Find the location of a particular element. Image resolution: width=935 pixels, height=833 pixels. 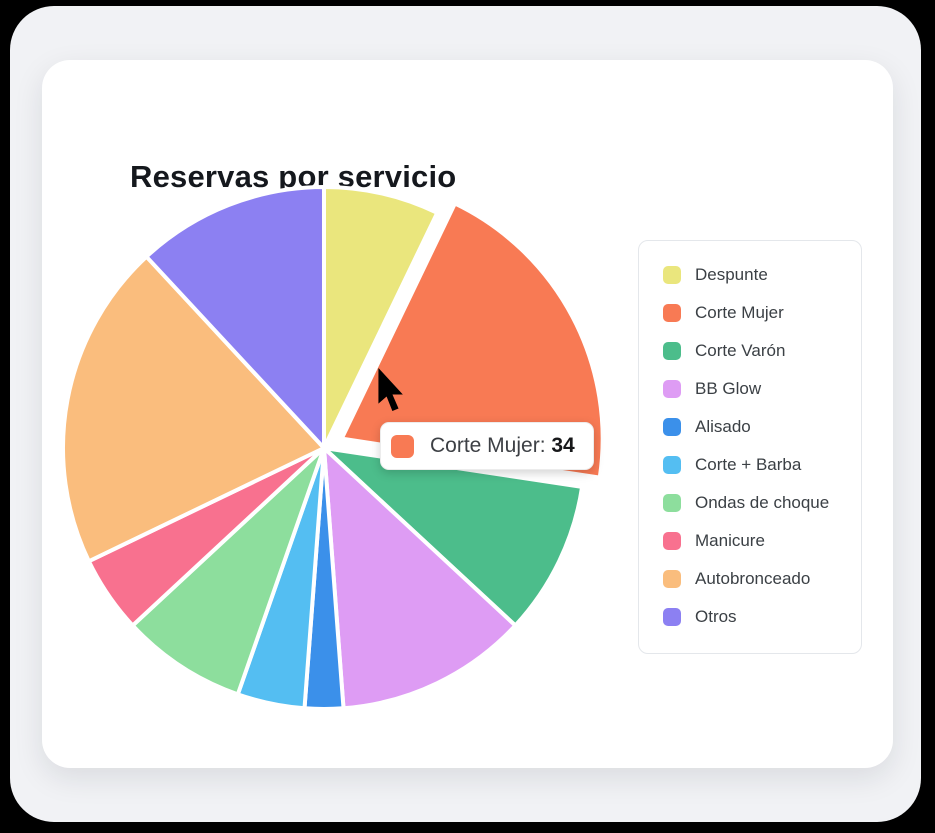

legend-label: Manicure is located at coordinates (730, 540).